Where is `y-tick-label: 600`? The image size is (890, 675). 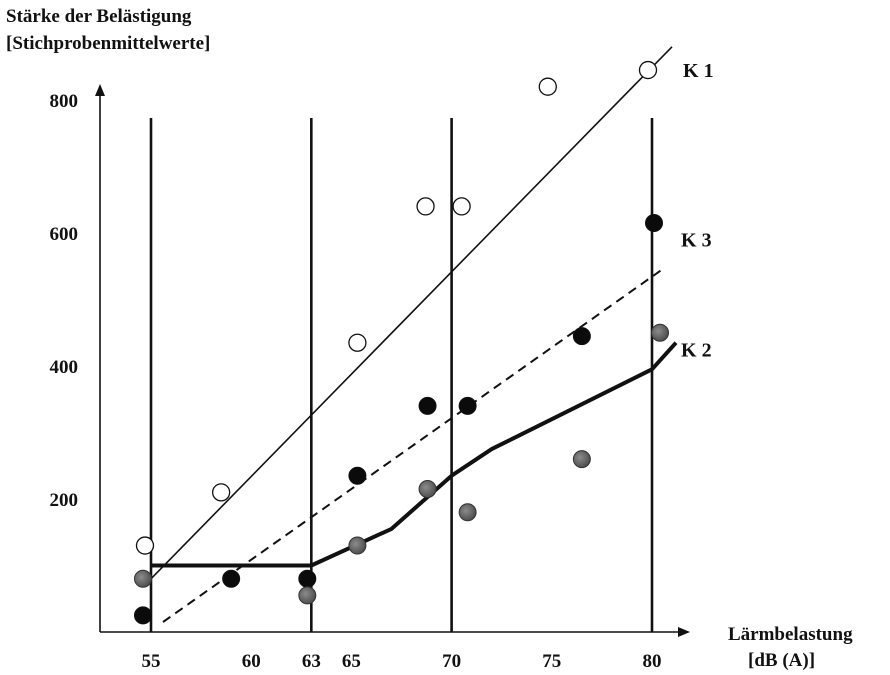
y-tick-label: 600 is located at coordinates (64, 234).